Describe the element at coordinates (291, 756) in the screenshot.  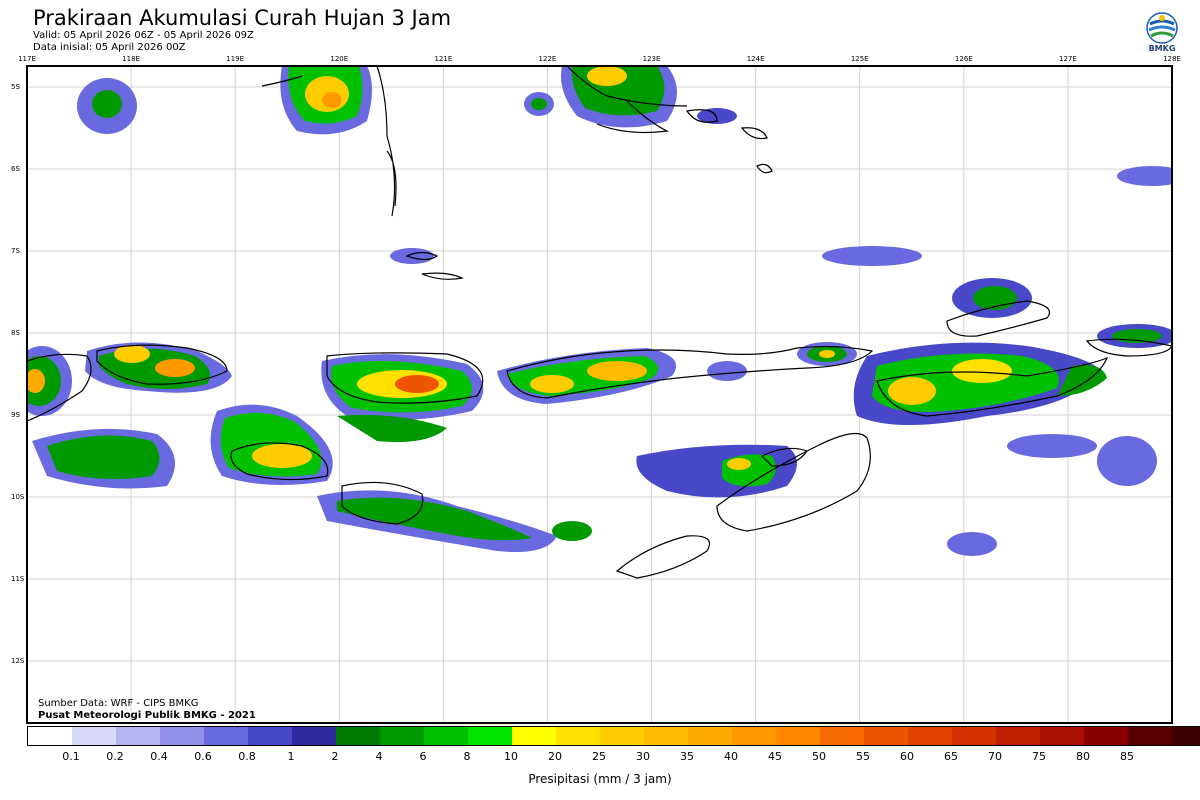
I see `colorbar-tick-label: 1` at that location.